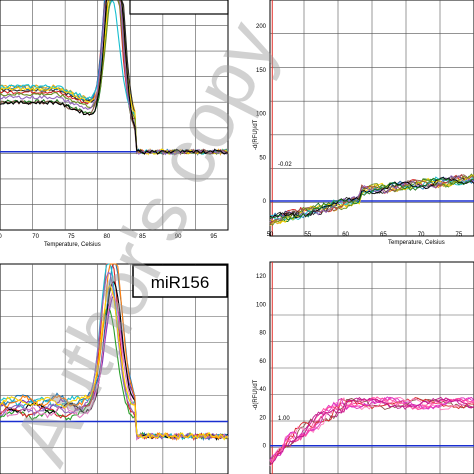 The image size is (474, 474). Describe the element at coordinates (307, 235) in the screenshot. I see `x-tick-label: 55` at that location.